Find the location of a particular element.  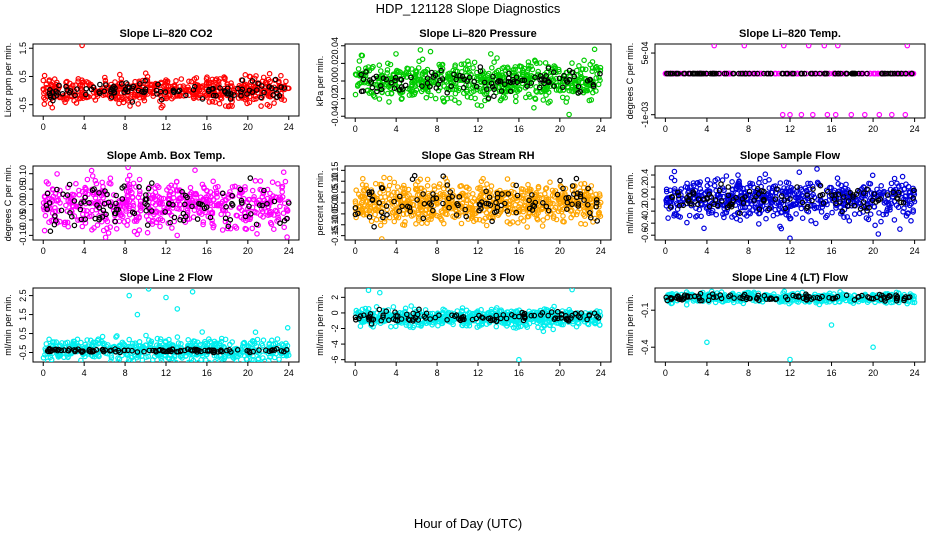

page-title: HDP_121128 Slope Diagnostics is located at coordinates (468, 8).